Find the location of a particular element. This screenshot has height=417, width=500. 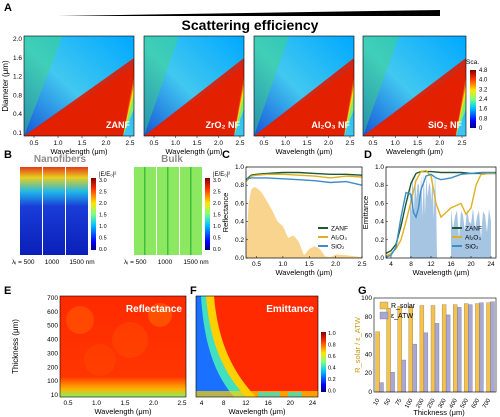

map-label: ZANF is located at coordinates (118, 125).